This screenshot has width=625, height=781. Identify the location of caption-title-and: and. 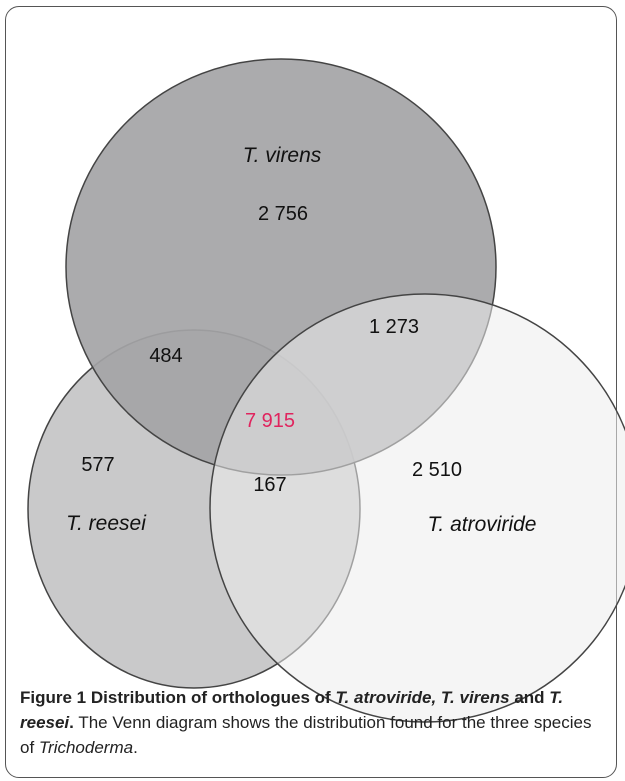
(529, 697).